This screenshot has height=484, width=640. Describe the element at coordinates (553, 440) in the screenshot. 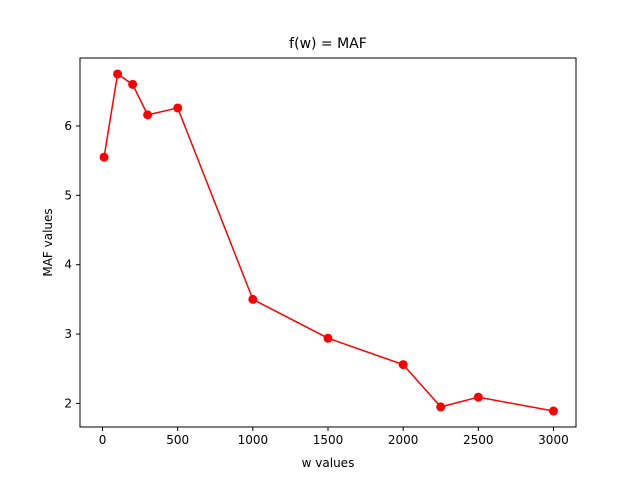

I see `x-tick-label: 3000` at that location.